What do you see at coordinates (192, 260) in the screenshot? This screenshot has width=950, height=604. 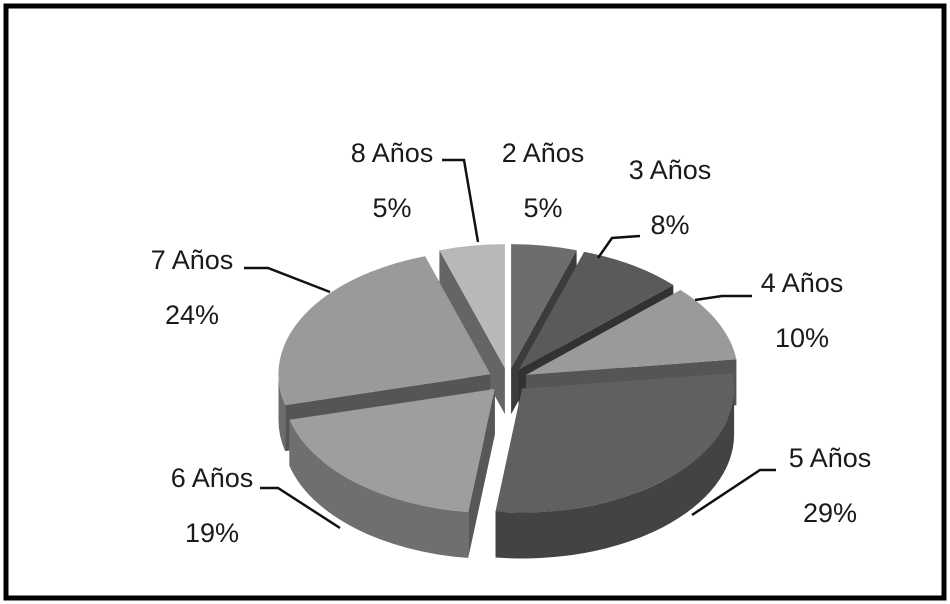 I see `slice-label: 7 Años` at bounding box center [192, 260].